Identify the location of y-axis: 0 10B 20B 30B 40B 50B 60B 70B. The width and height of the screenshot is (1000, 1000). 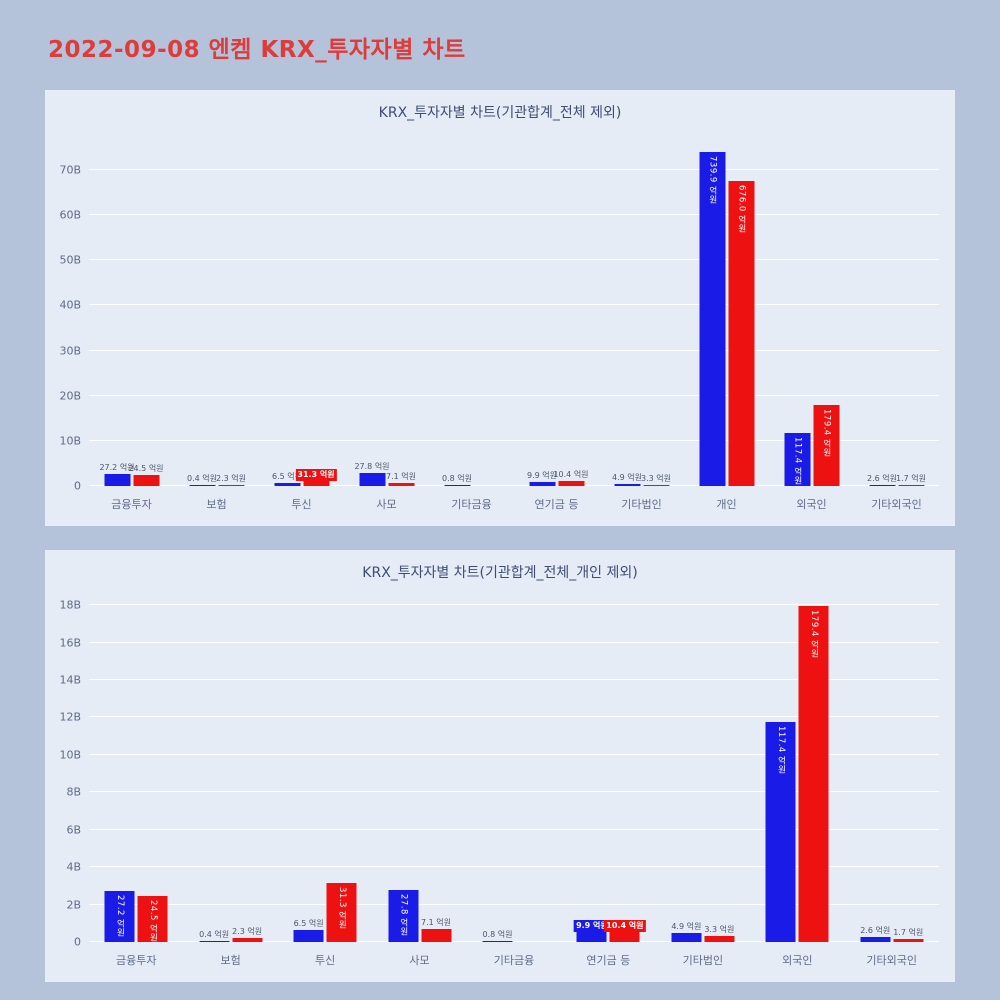
(67, 313).